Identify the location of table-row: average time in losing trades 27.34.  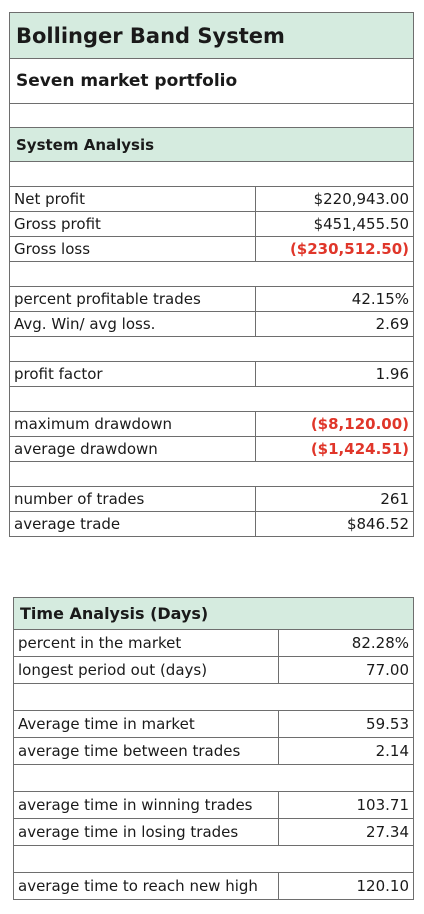
(213, 832).